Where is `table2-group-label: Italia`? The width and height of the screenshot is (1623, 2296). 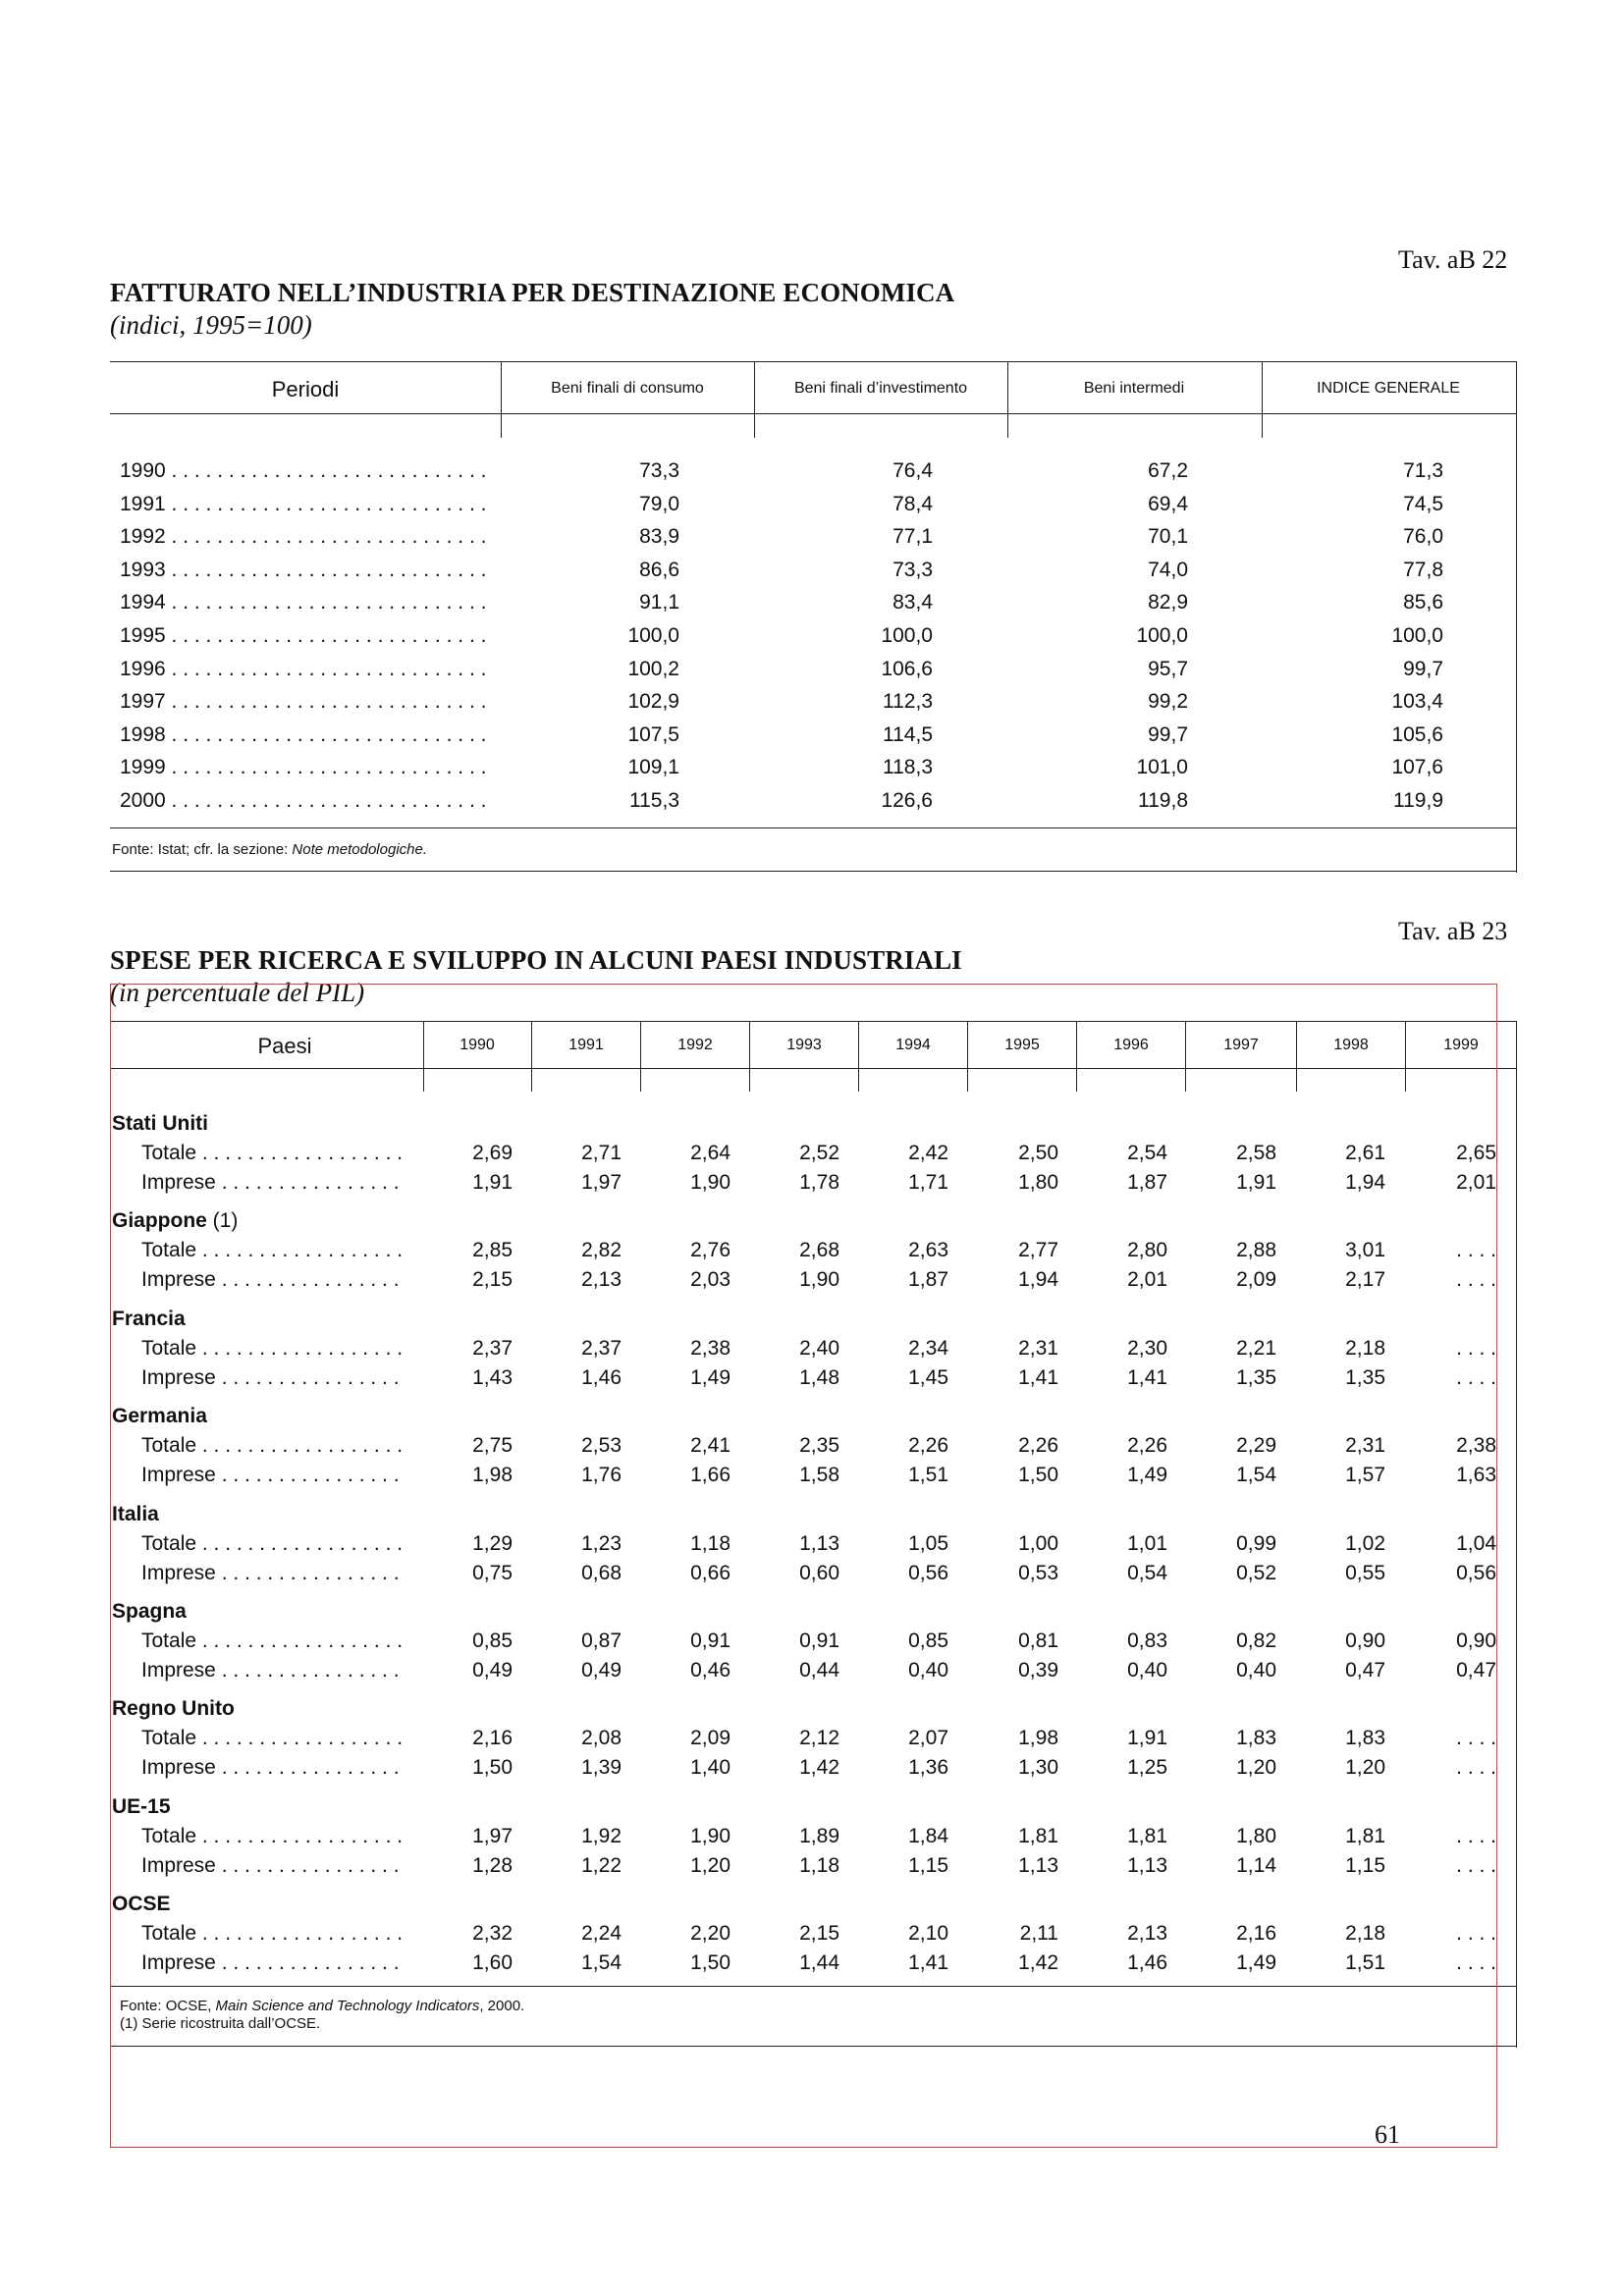 table2-group-label: Italia is located at coordinates (135, 1514).